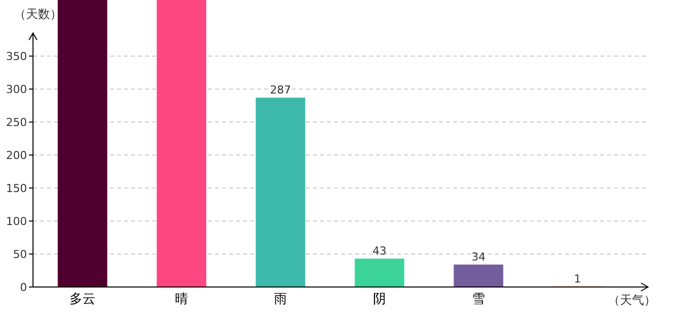  What do you see at coordinates (20, 255) in the screenshot?
I see `y-tick-label: 50` at bounding box center [20, 255].